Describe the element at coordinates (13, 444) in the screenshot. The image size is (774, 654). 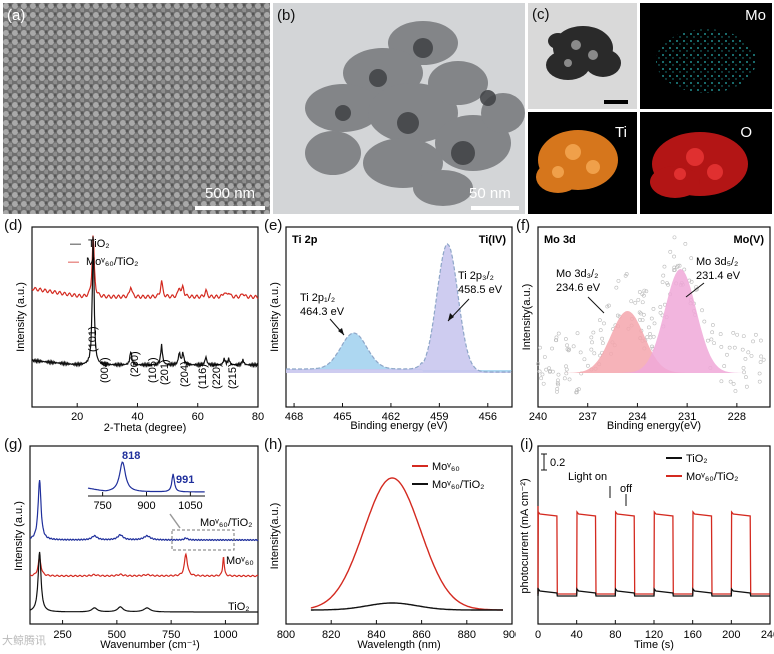
I see `panel-g-label: (g)` at that location.